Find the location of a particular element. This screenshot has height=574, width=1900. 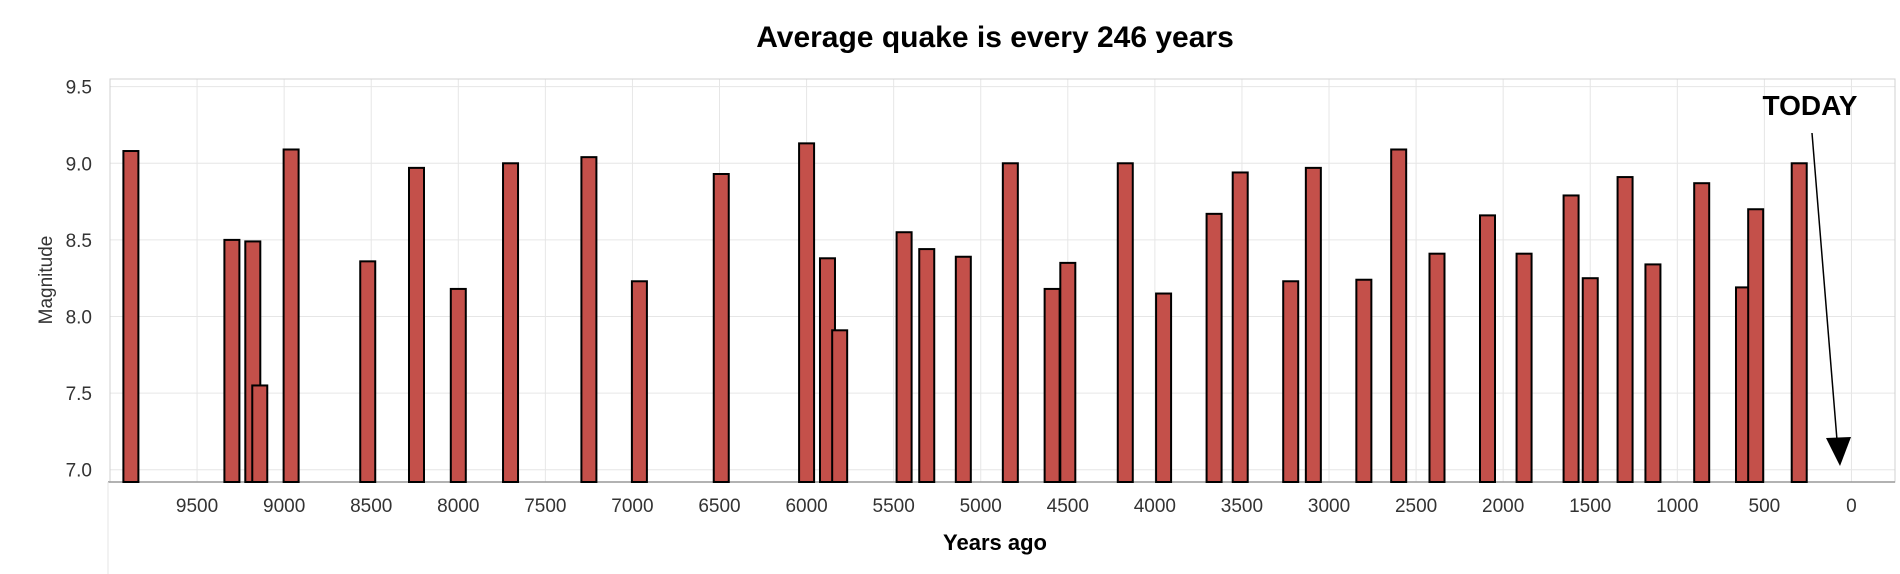

y-tick-label: 8.0 is located at coordinates (79, 318).